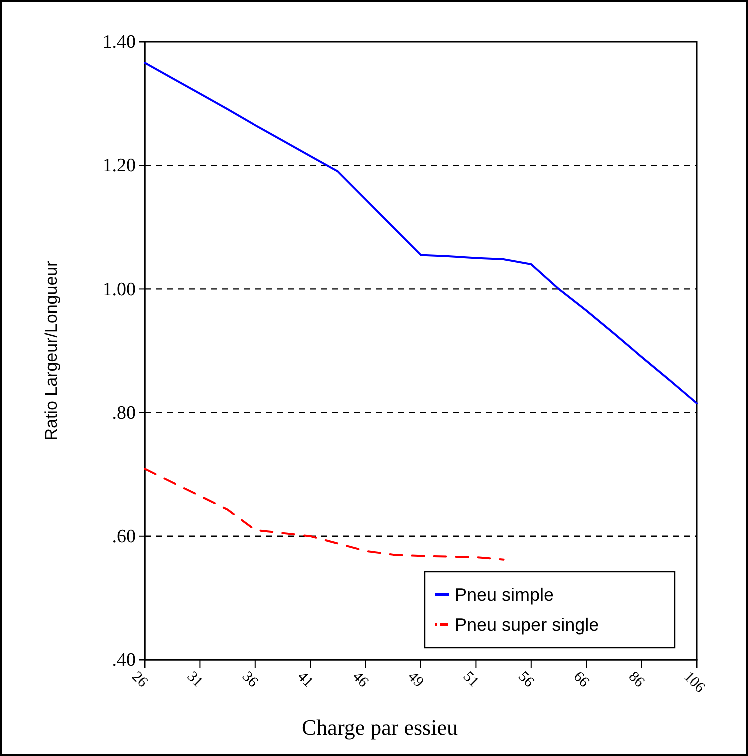 The width and height of the screenshot is (748, 756). I want to click on x-tick-label: 31, so click(195, 680).